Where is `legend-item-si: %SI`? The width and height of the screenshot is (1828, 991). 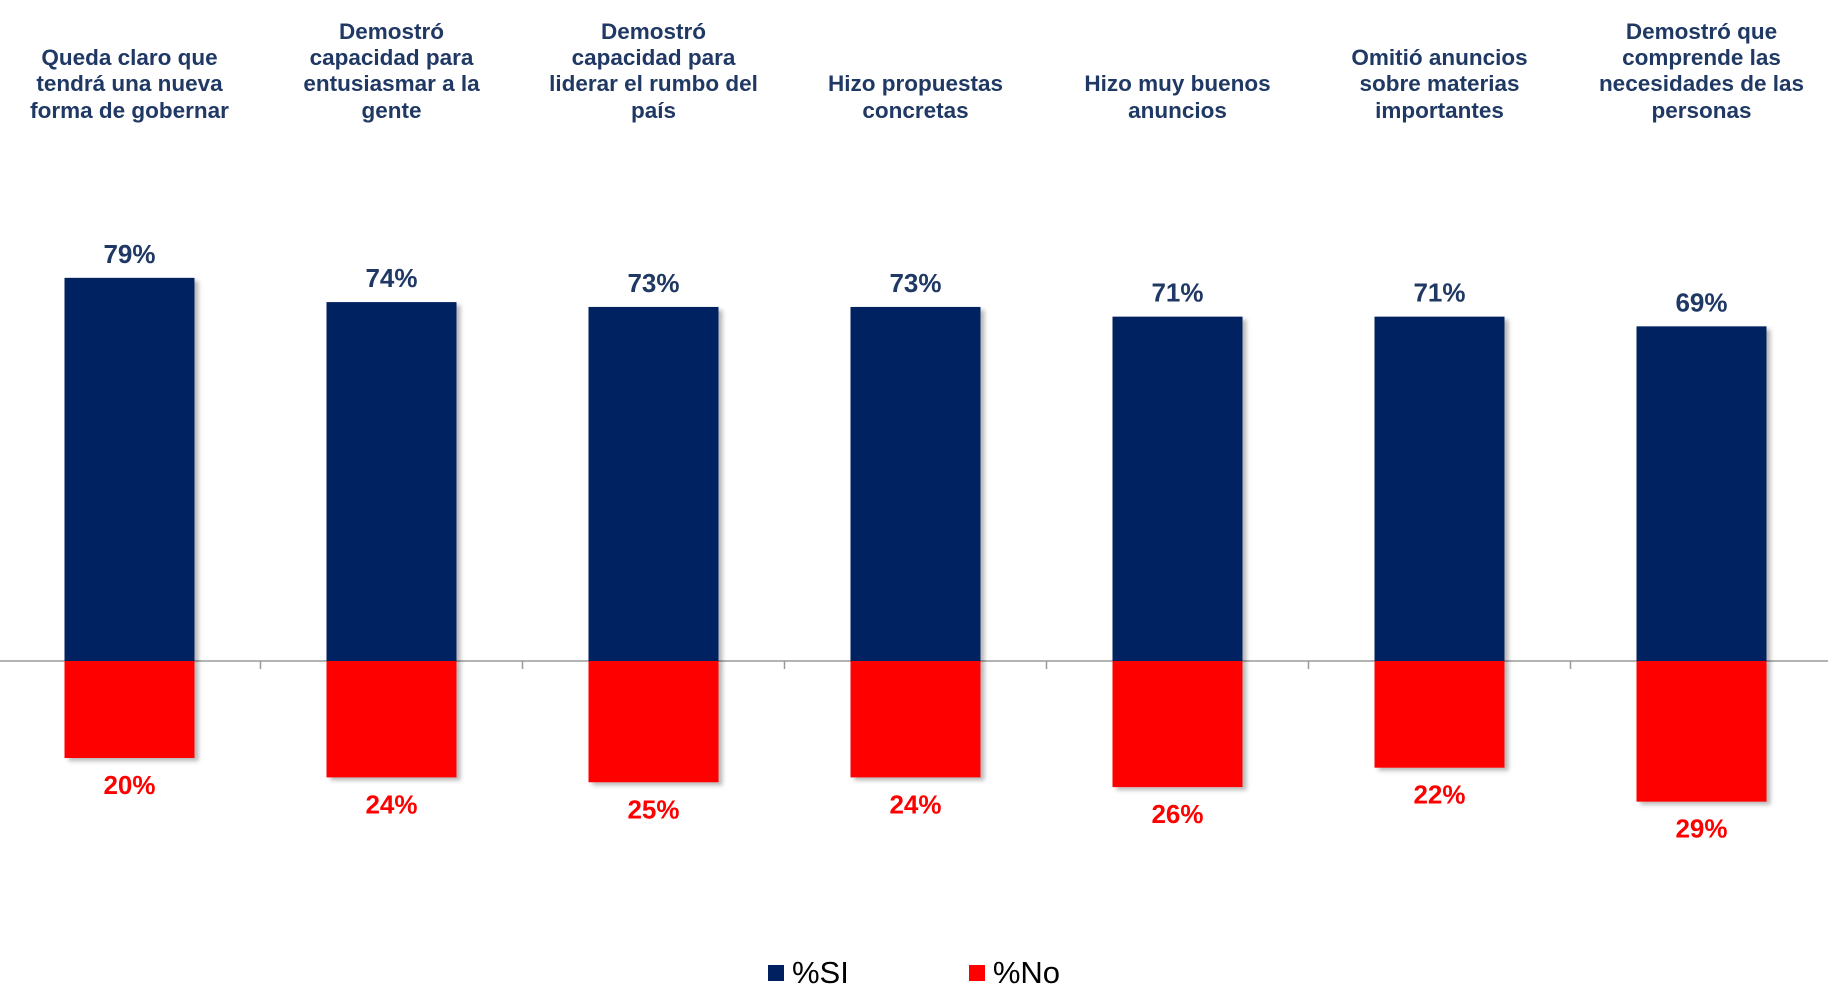
legend-item-si: %SI is located at coordinates (808, 973).